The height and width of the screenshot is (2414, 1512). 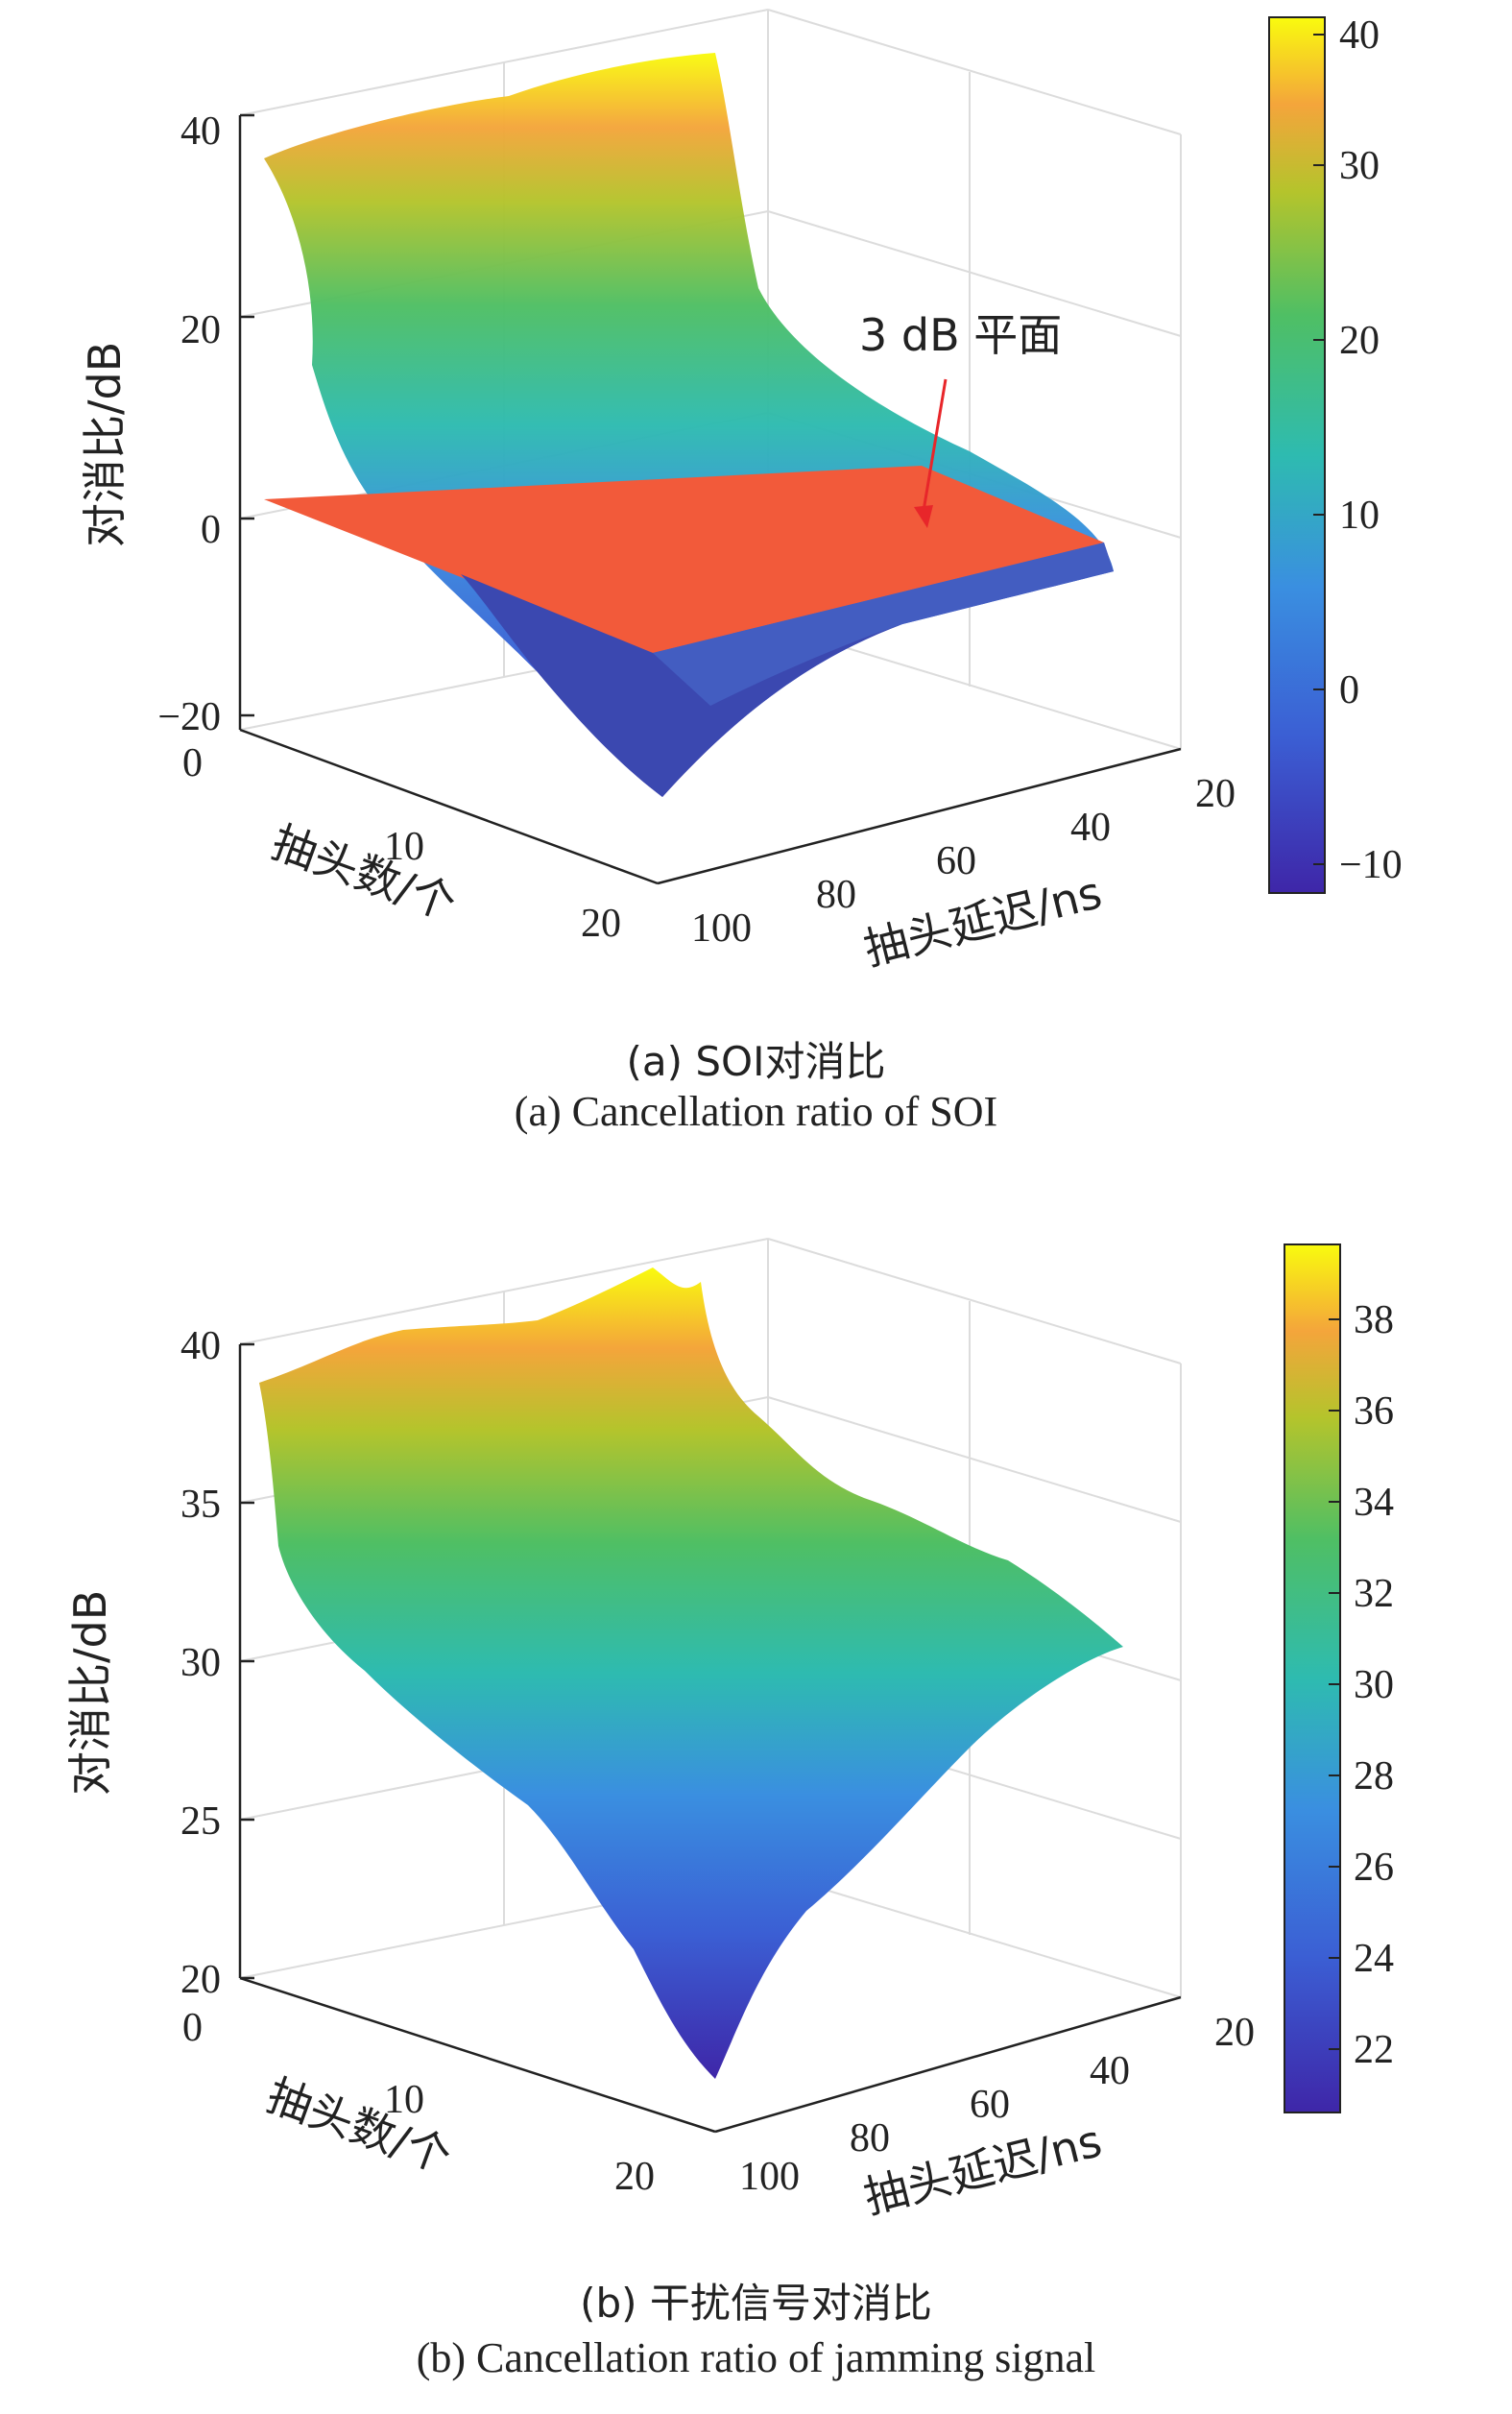 What do you see at coordinates (1374, 1685) in the screenshot?
I see `cbar-b-4: 30` at bounding box center [1374, 1685].